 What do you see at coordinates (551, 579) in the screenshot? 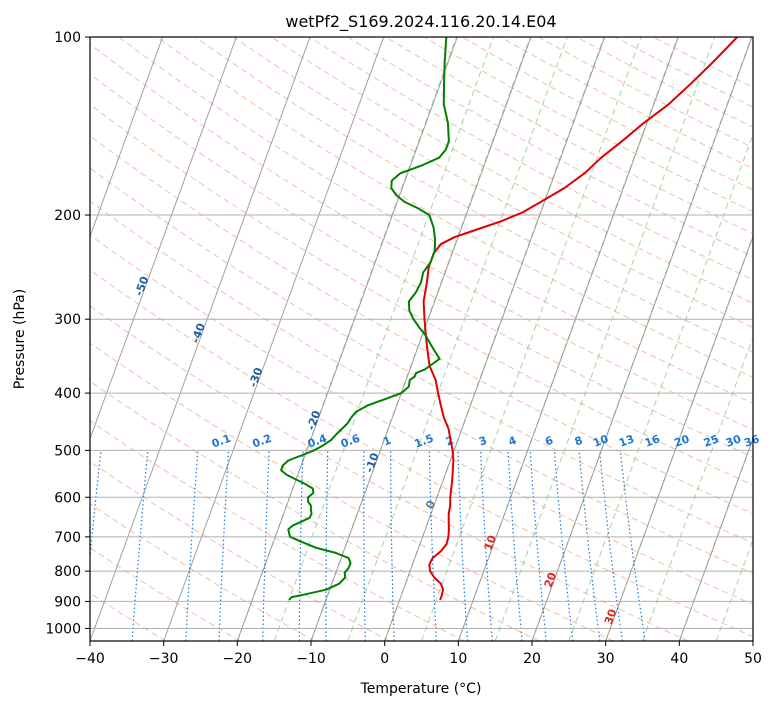
I see `isotherm-label: 20` at bounding box center [551, 579].